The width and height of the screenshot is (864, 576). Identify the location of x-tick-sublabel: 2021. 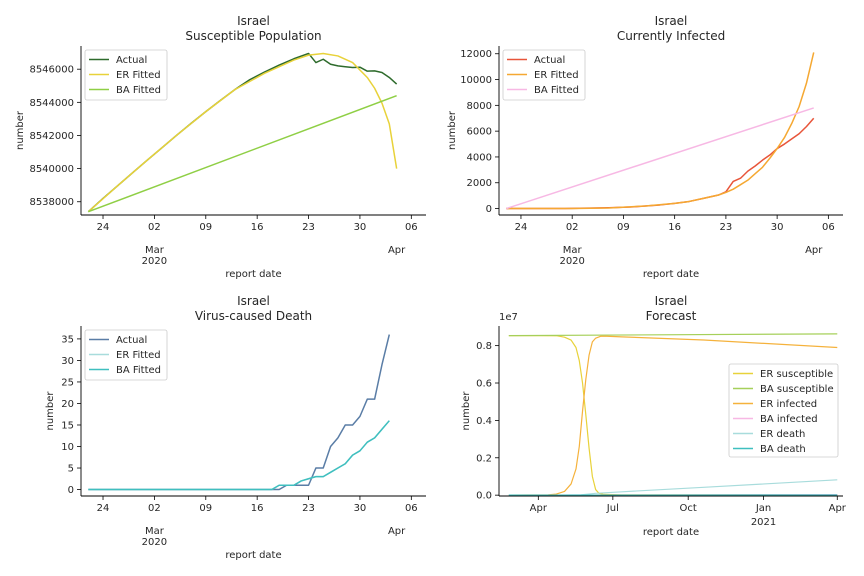
(763, 522).